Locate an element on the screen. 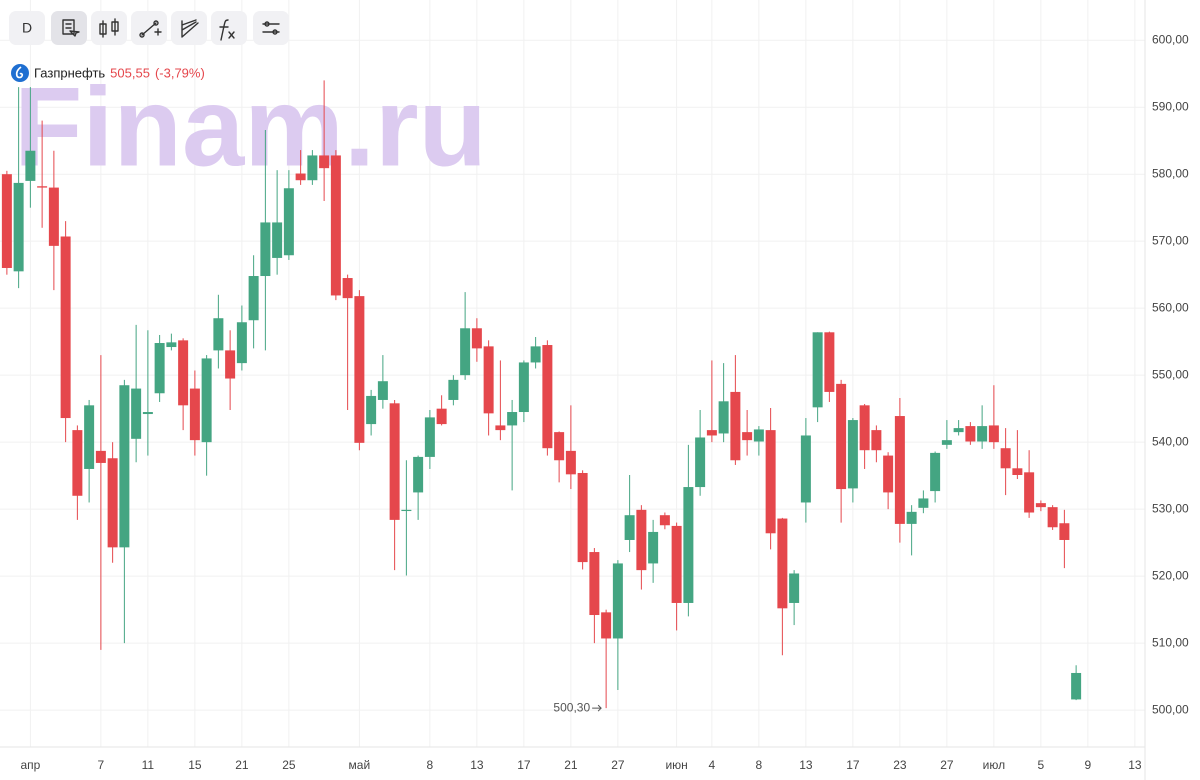 This screenshot has height=780, width=1200. last-price: 505,55 is located at coordinates (130, 72).